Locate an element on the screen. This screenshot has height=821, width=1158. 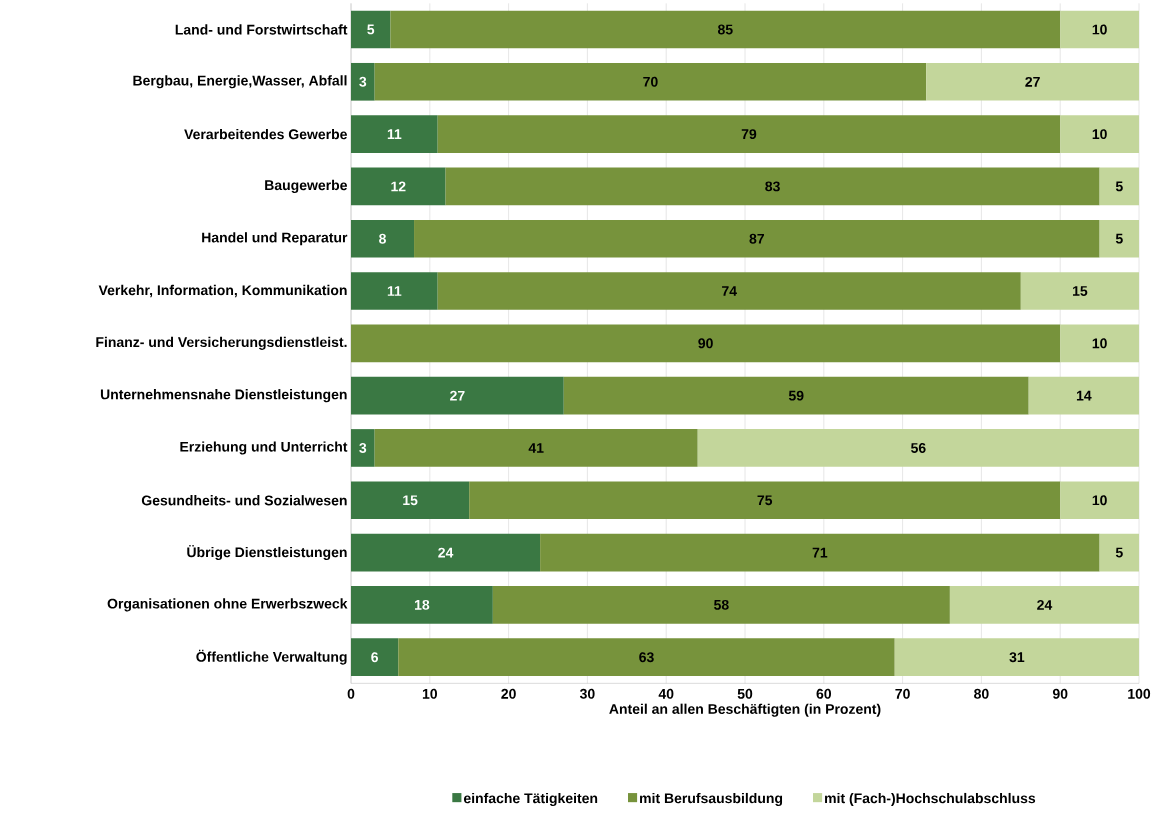
data-label: 70 is located at coordinates (650, 81).